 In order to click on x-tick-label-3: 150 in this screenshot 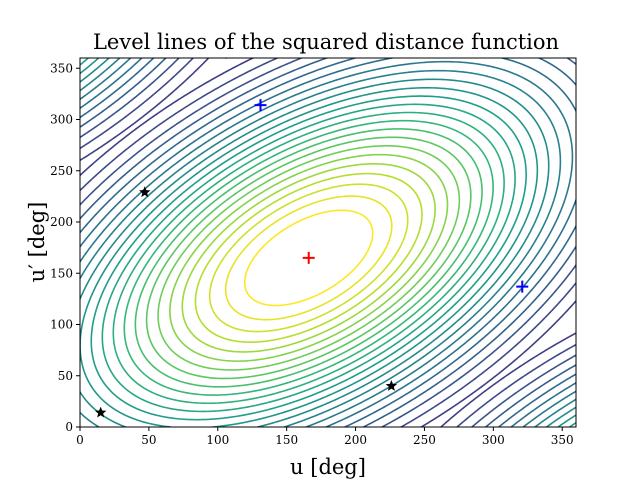, I will do `click(286, 440)`.